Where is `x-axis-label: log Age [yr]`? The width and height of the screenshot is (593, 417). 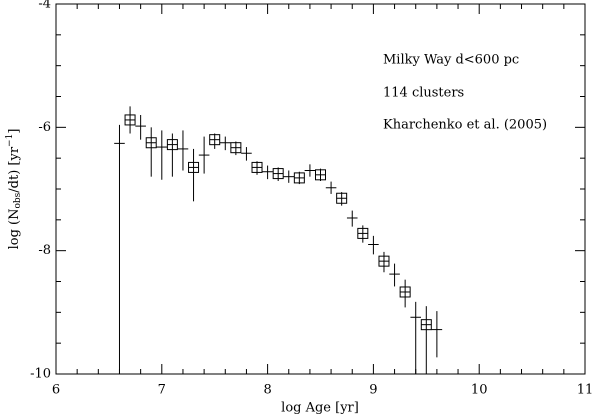
x-axis-label: log Age [yr] is located at coordinates (320, 408).